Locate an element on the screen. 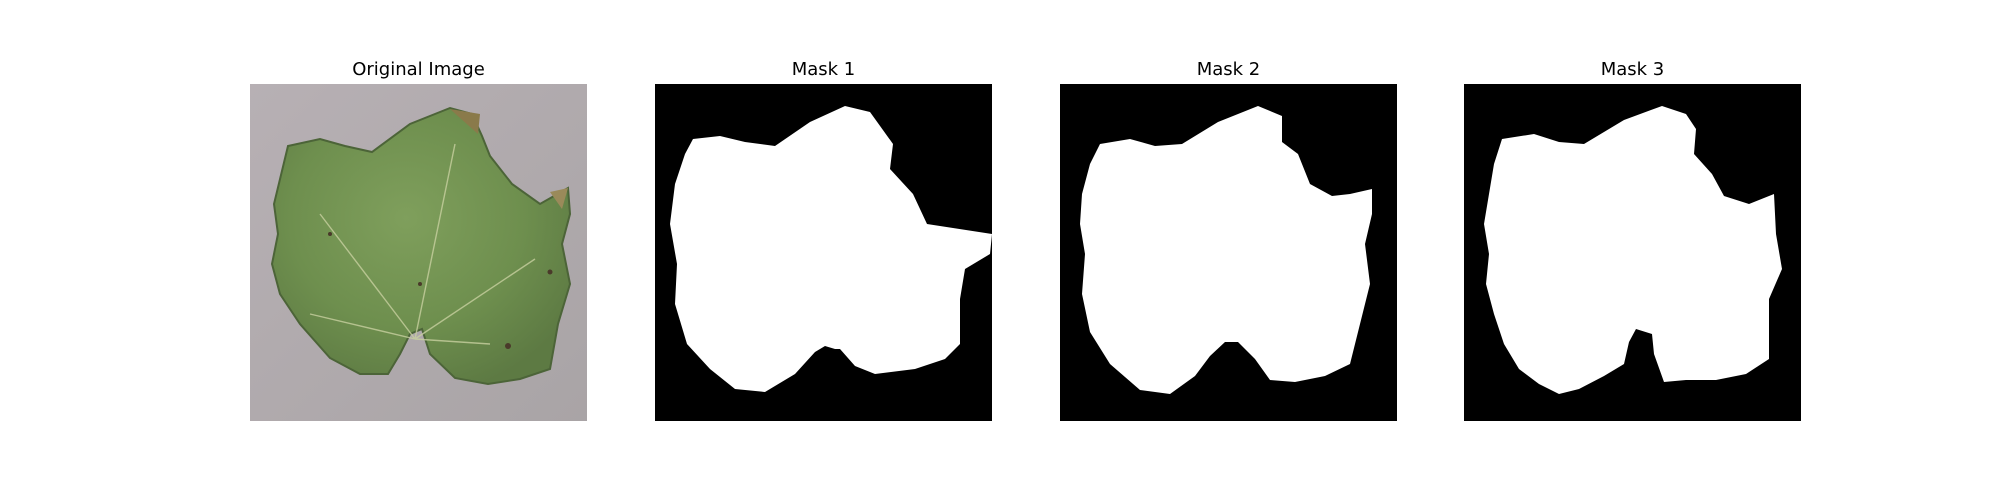 This screenshot has height=500, width=2000. panel-title: Mask 2 is located at coordinates (1228, 69).